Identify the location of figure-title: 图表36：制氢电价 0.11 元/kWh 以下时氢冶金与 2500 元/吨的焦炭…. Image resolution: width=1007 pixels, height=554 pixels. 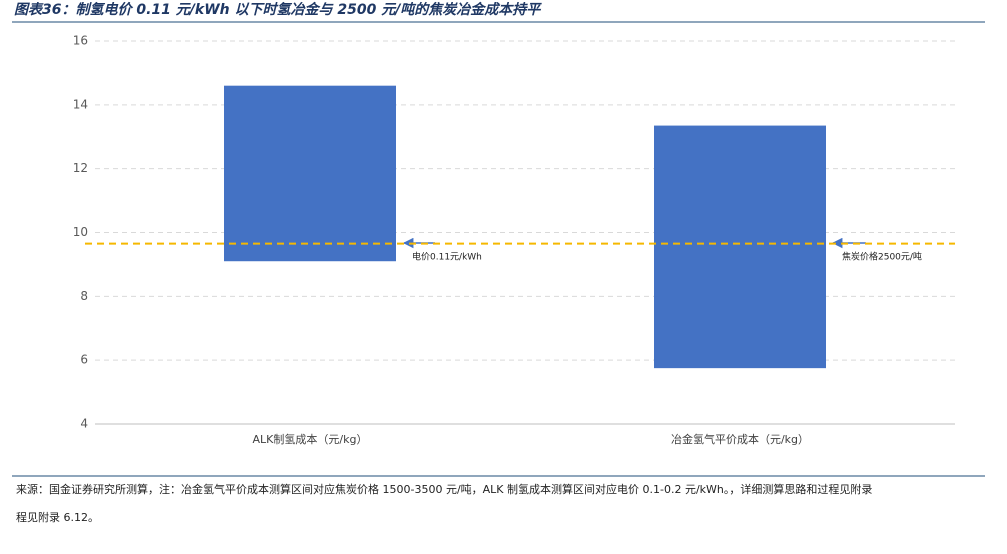
(278, 9).